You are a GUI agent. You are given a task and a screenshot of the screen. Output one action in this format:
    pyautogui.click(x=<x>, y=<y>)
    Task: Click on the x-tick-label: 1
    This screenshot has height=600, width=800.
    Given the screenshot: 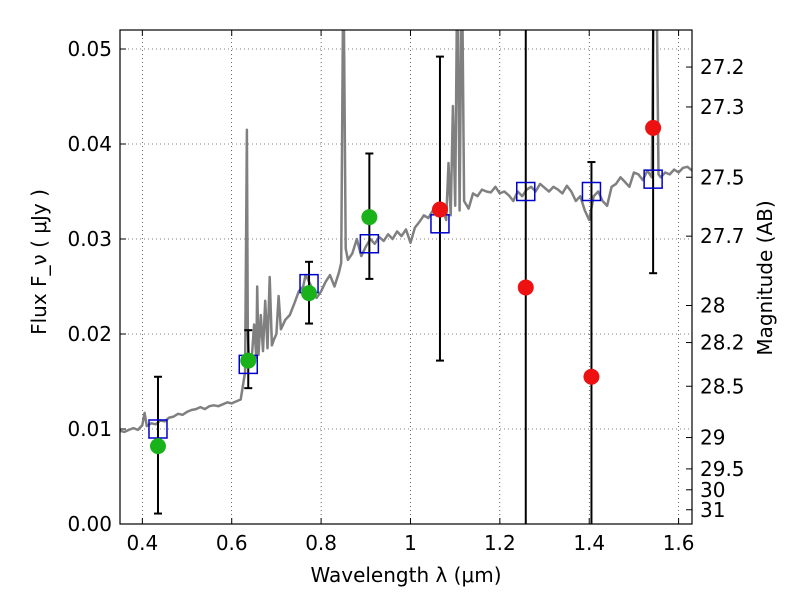 What is the action you would take?
    pyautogui.click(x=410, y=543)
    